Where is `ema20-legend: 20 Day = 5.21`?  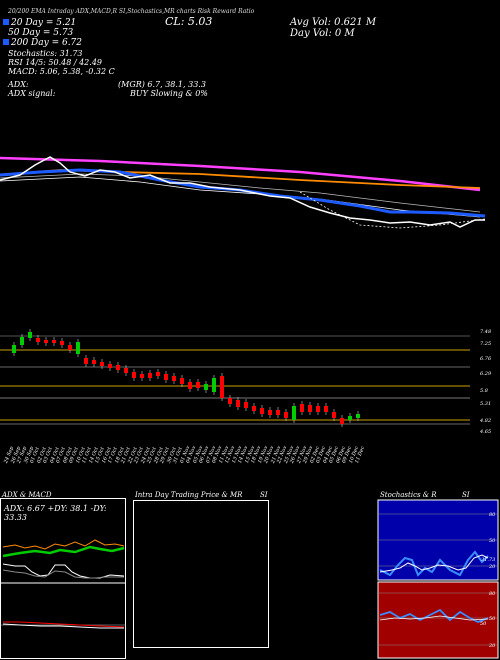
ema20-legend: 20 Day = 5.21 is located at coordinates (39, 23).